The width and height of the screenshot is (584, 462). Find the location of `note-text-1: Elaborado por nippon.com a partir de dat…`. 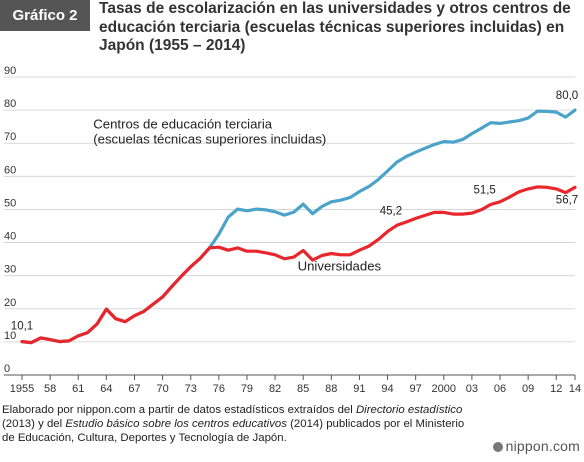

note-text-1: Elaborado por nippon.com a partir de dat… is located at coordinates (179, 410).